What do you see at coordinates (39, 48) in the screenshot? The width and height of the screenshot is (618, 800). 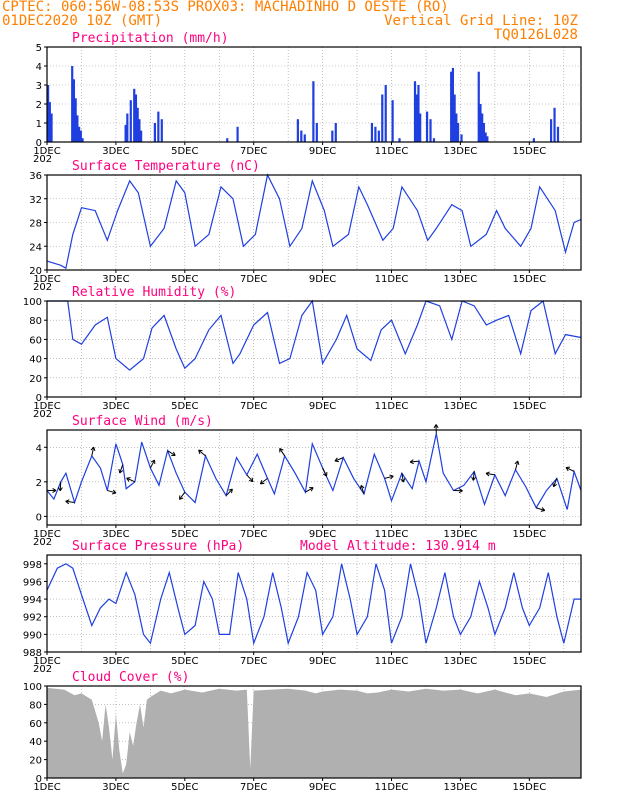 I see `y-tick-label: 5` at bounding box center [39, 48].